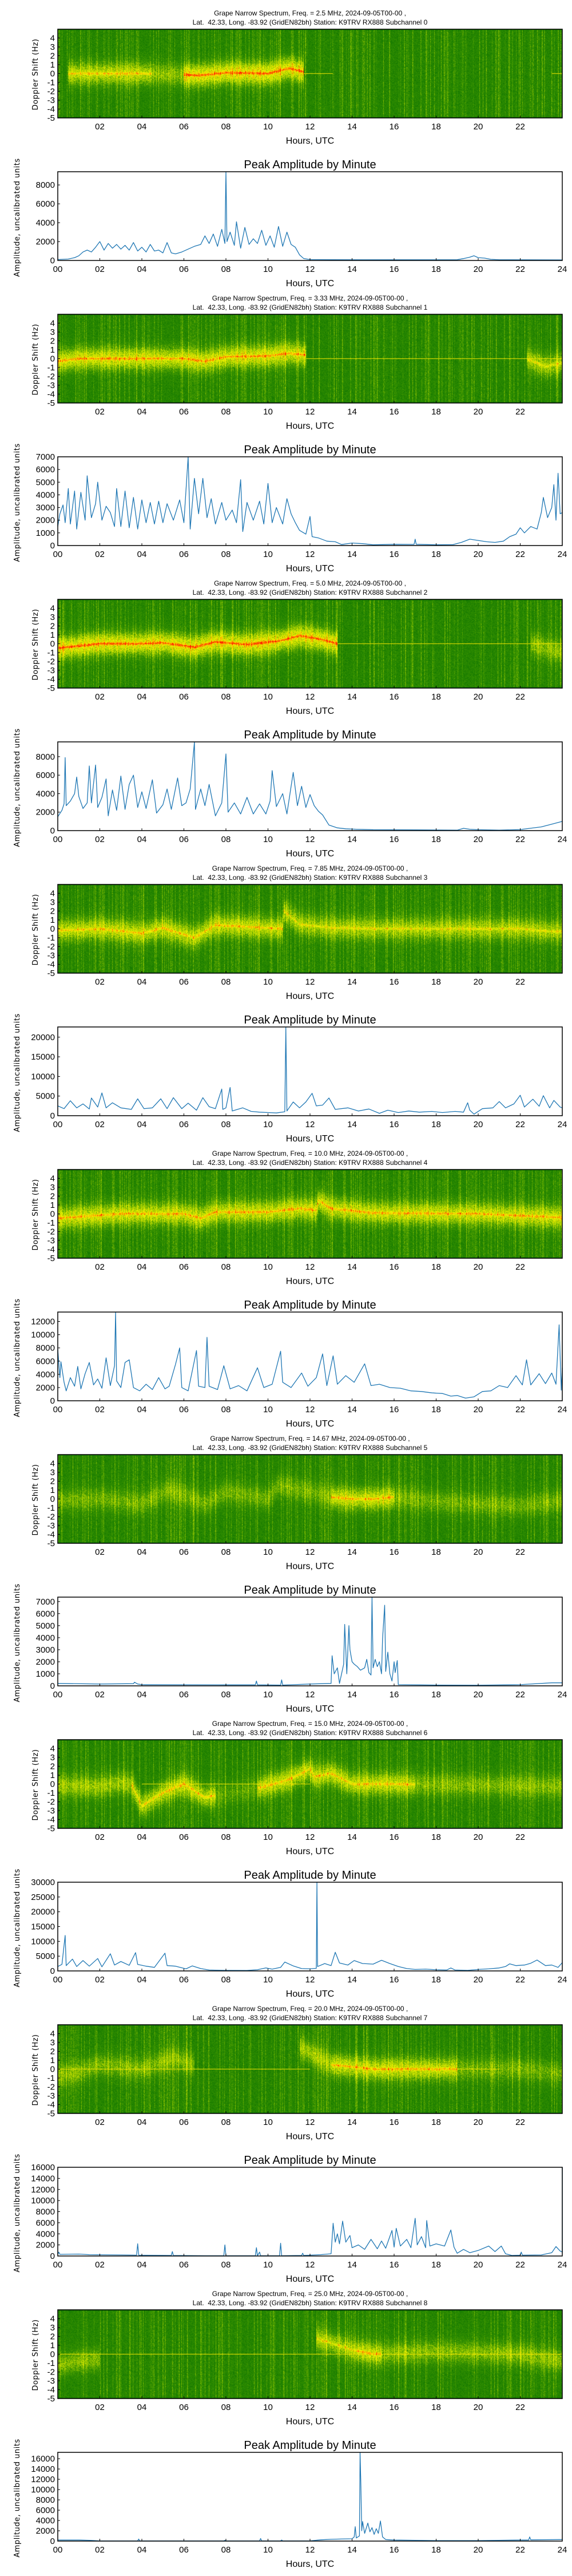  Describe the element at coordinates (43, 1322) in the screenshot. I see `y-tick-label: 12000` at that location.